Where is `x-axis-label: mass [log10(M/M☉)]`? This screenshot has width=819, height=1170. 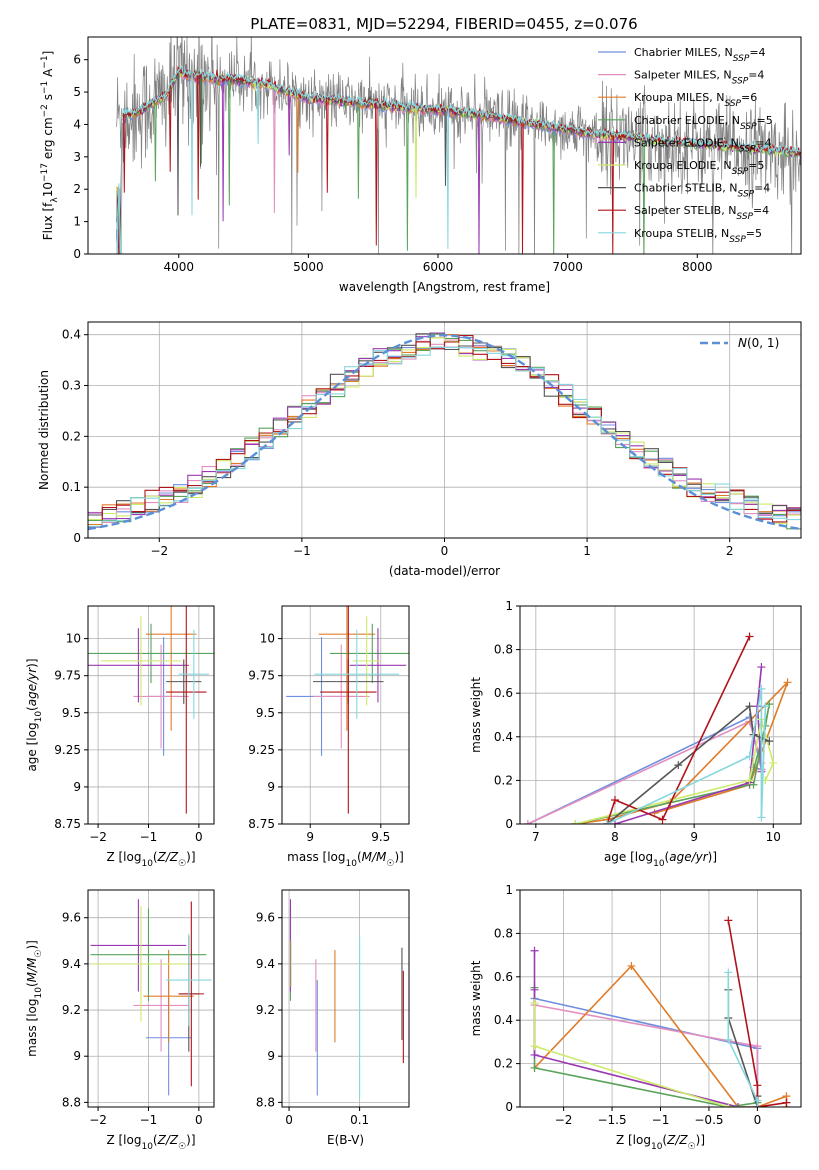 x-axis-label: mass [log10(M/M☉)] is located at coordinates (345, 859).